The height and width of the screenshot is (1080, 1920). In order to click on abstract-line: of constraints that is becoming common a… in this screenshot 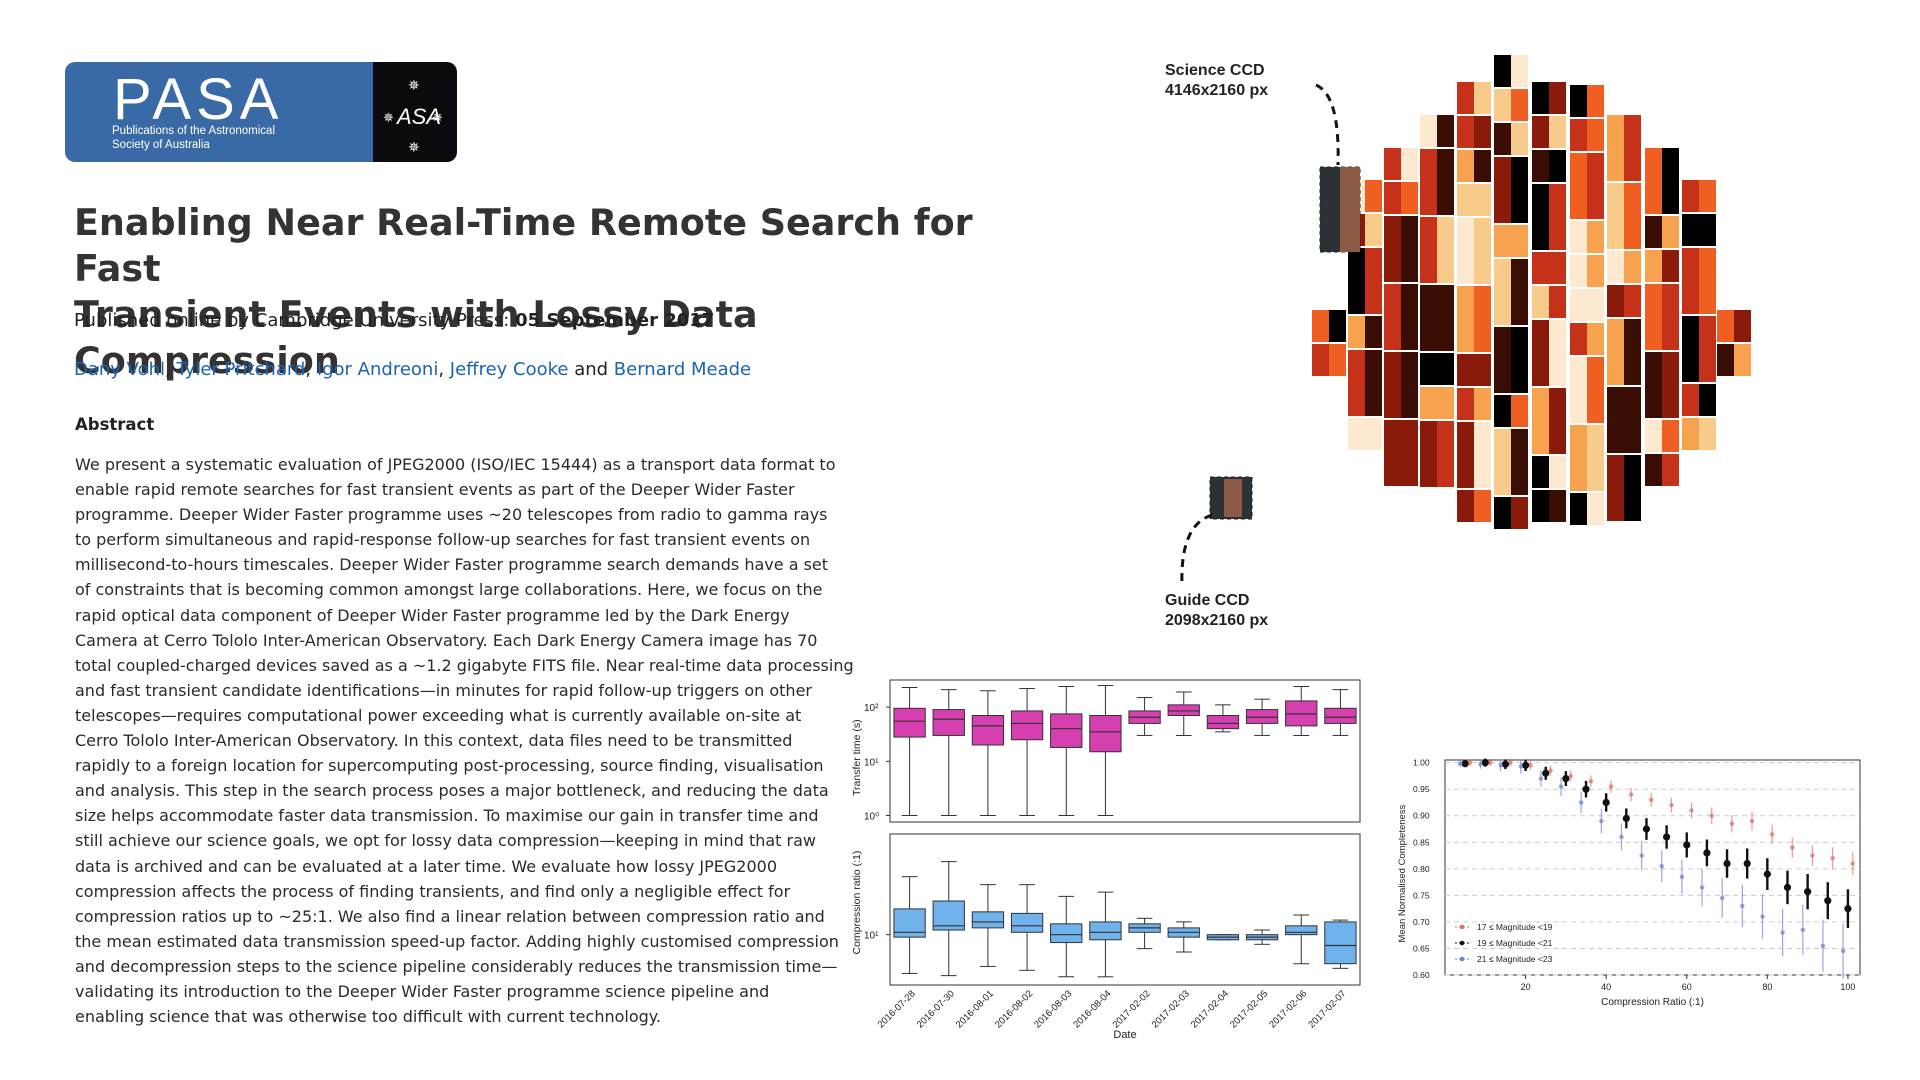, I will do `click(449, 590)`.